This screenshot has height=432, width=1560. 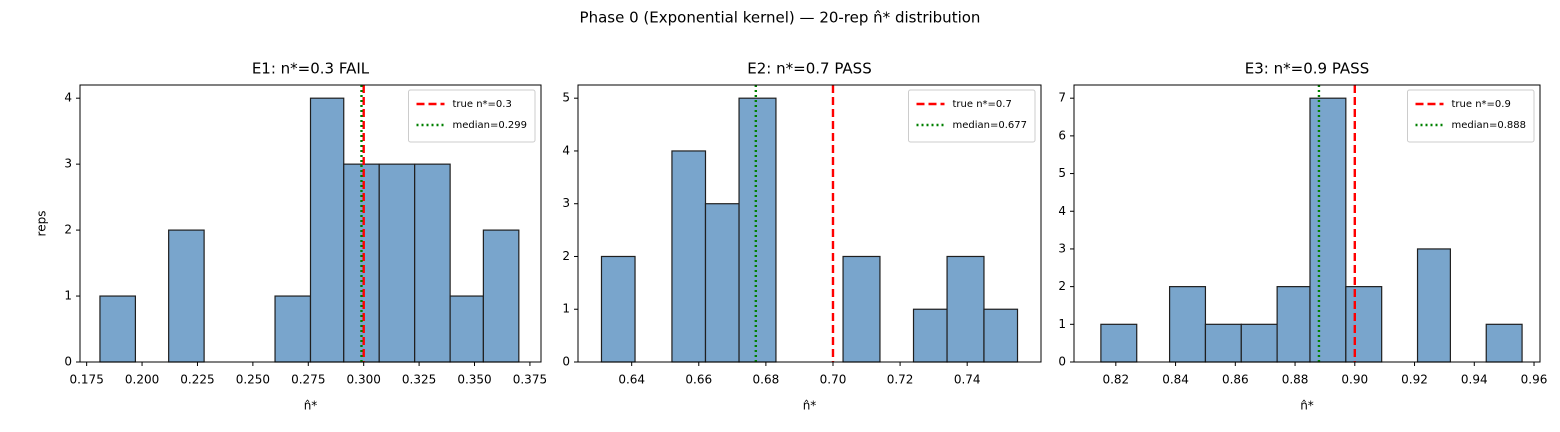 What do you see at coordinates (982, 104) in the screenshot?
I see `legend-label: true n*=0.7` at bounding box center [982, 104].